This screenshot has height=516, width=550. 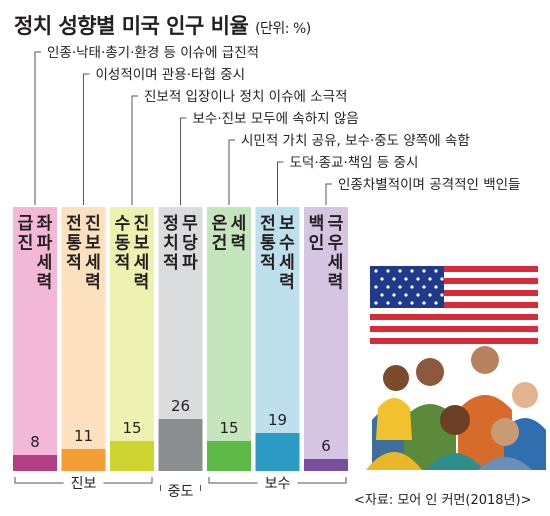 I want to click on value-label: 26, so click(x=180, y=406).